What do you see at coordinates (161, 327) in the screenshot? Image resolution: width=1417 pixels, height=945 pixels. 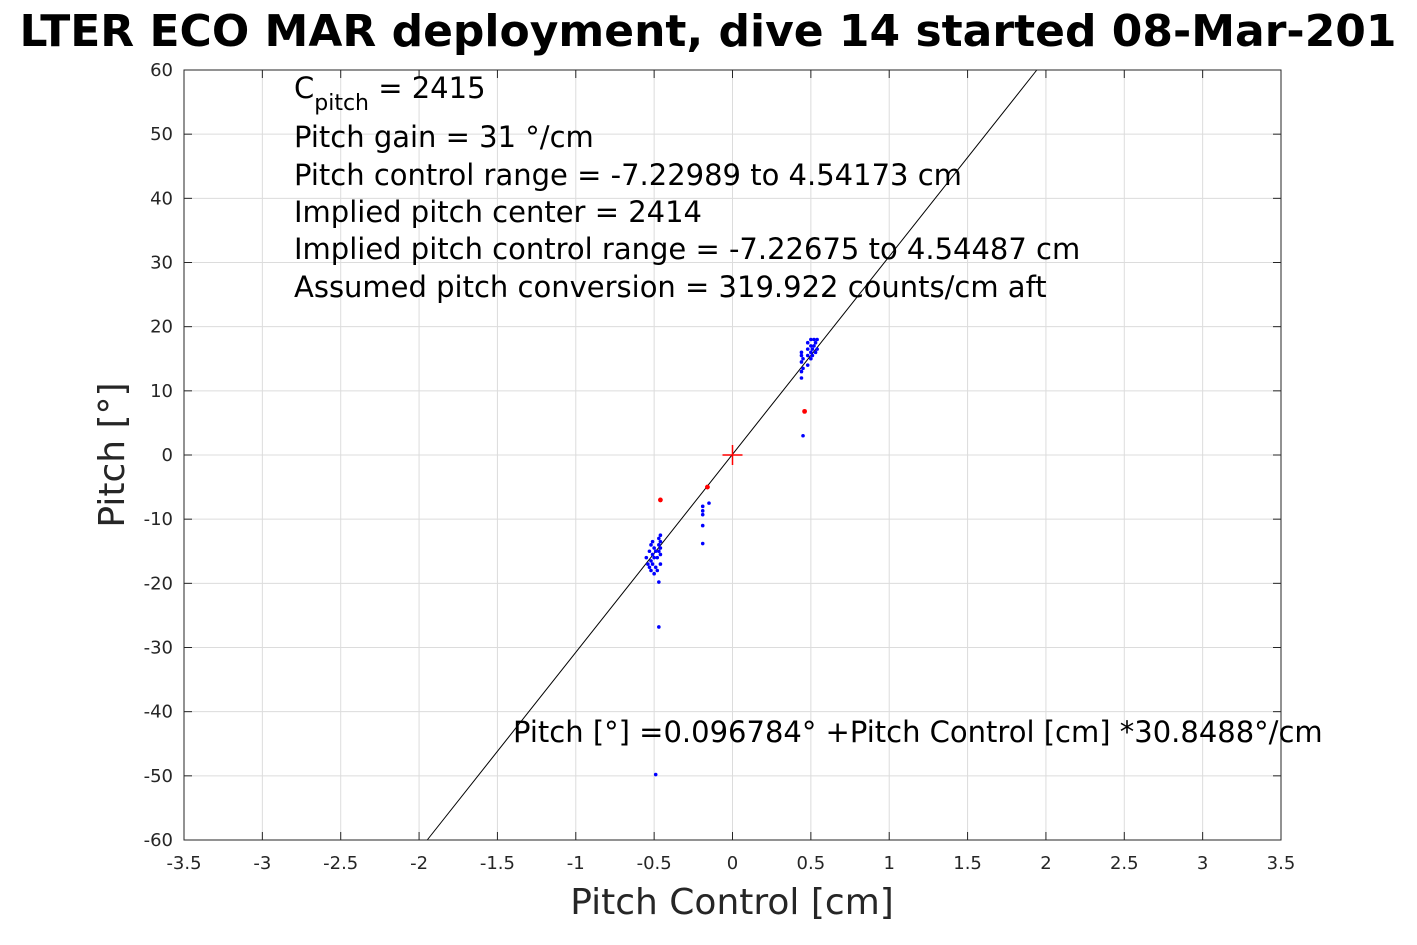 I see `y-tick-label: 20` at bounding box center [161, 327].